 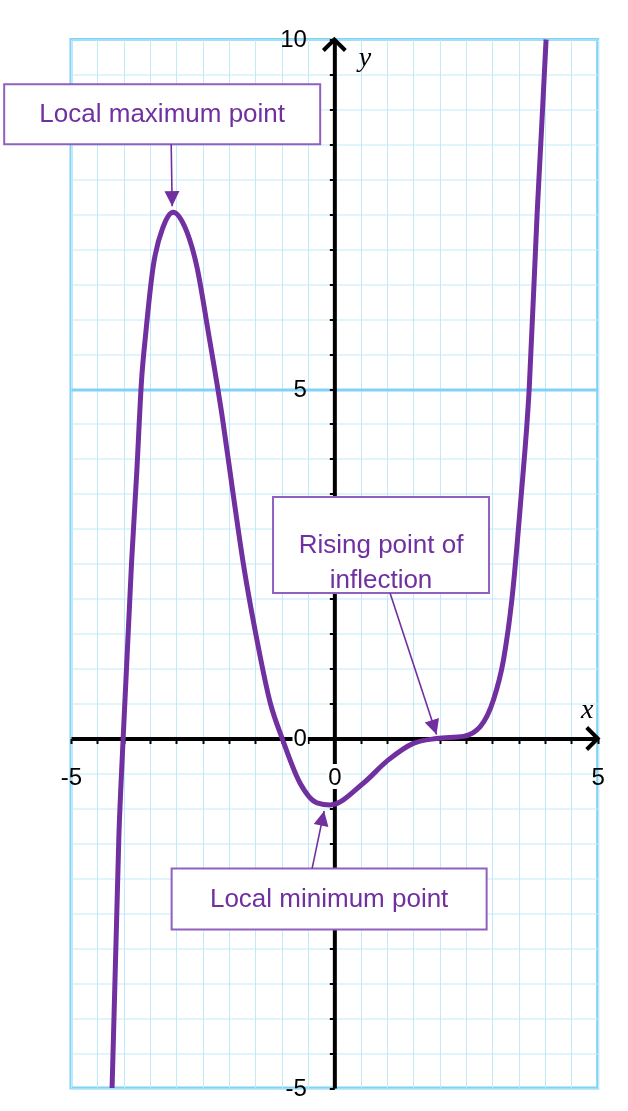 What do you see at coordinates (586, 708) in the screenshot?
I see `x-axis-title: x` at bounding box center [586, 708].